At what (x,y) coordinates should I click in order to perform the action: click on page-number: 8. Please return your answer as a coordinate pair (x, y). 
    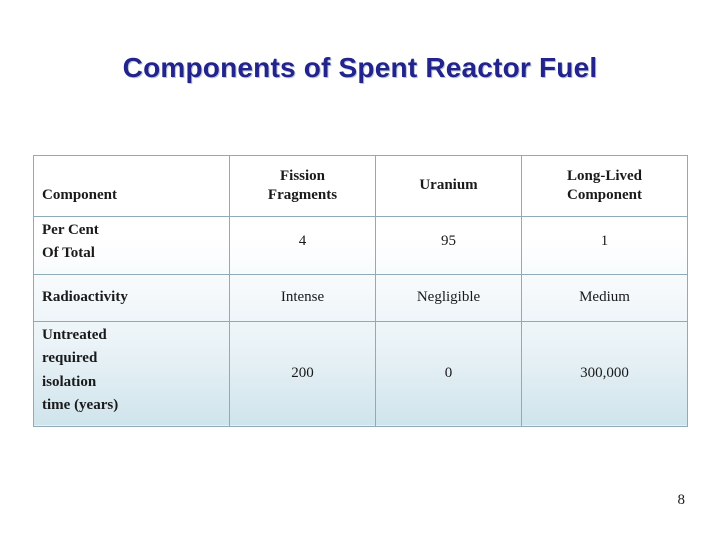
    Looking at the image, I should click on (681, 500).